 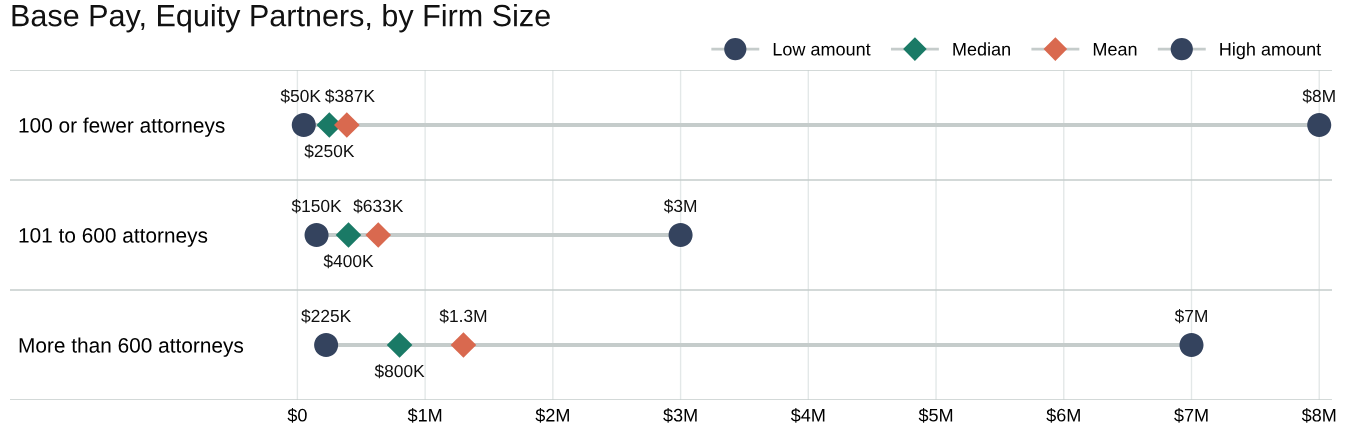 What do you see at coordinates (680, 415) in the screenshot?
I see `x-tick-label: $3M` at bounding box center [680, 415].